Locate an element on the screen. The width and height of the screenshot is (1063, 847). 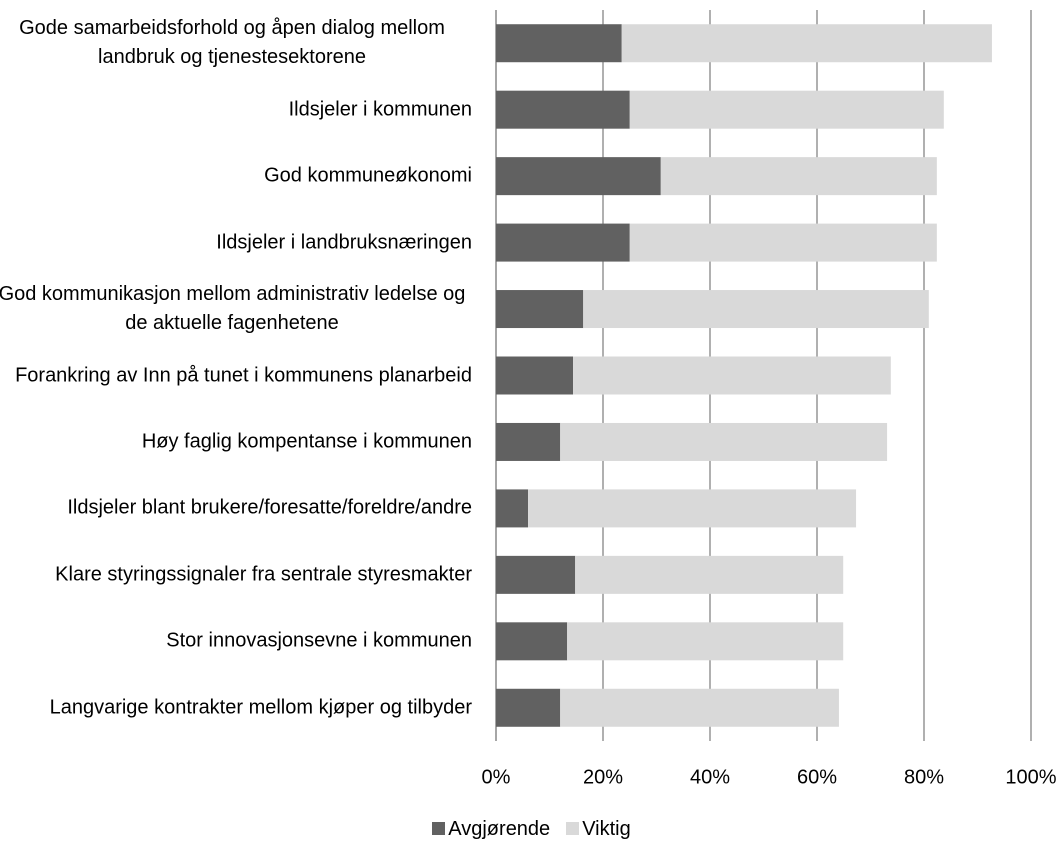
legend: Avgjørende Viktig is located at coordinates (531, 829).